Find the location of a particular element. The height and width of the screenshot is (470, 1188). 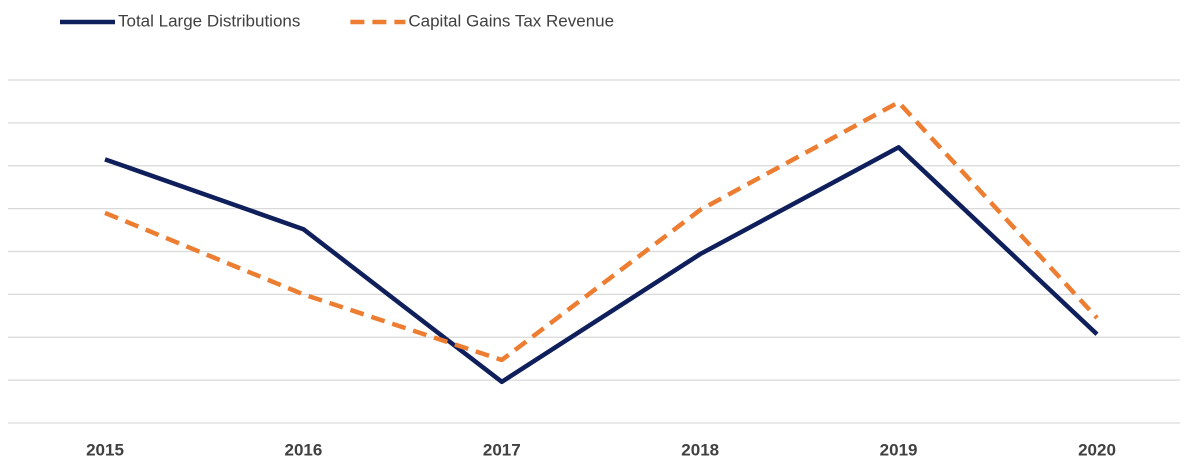

x-tick-label: 2016 is located at coordinates (303, 449).